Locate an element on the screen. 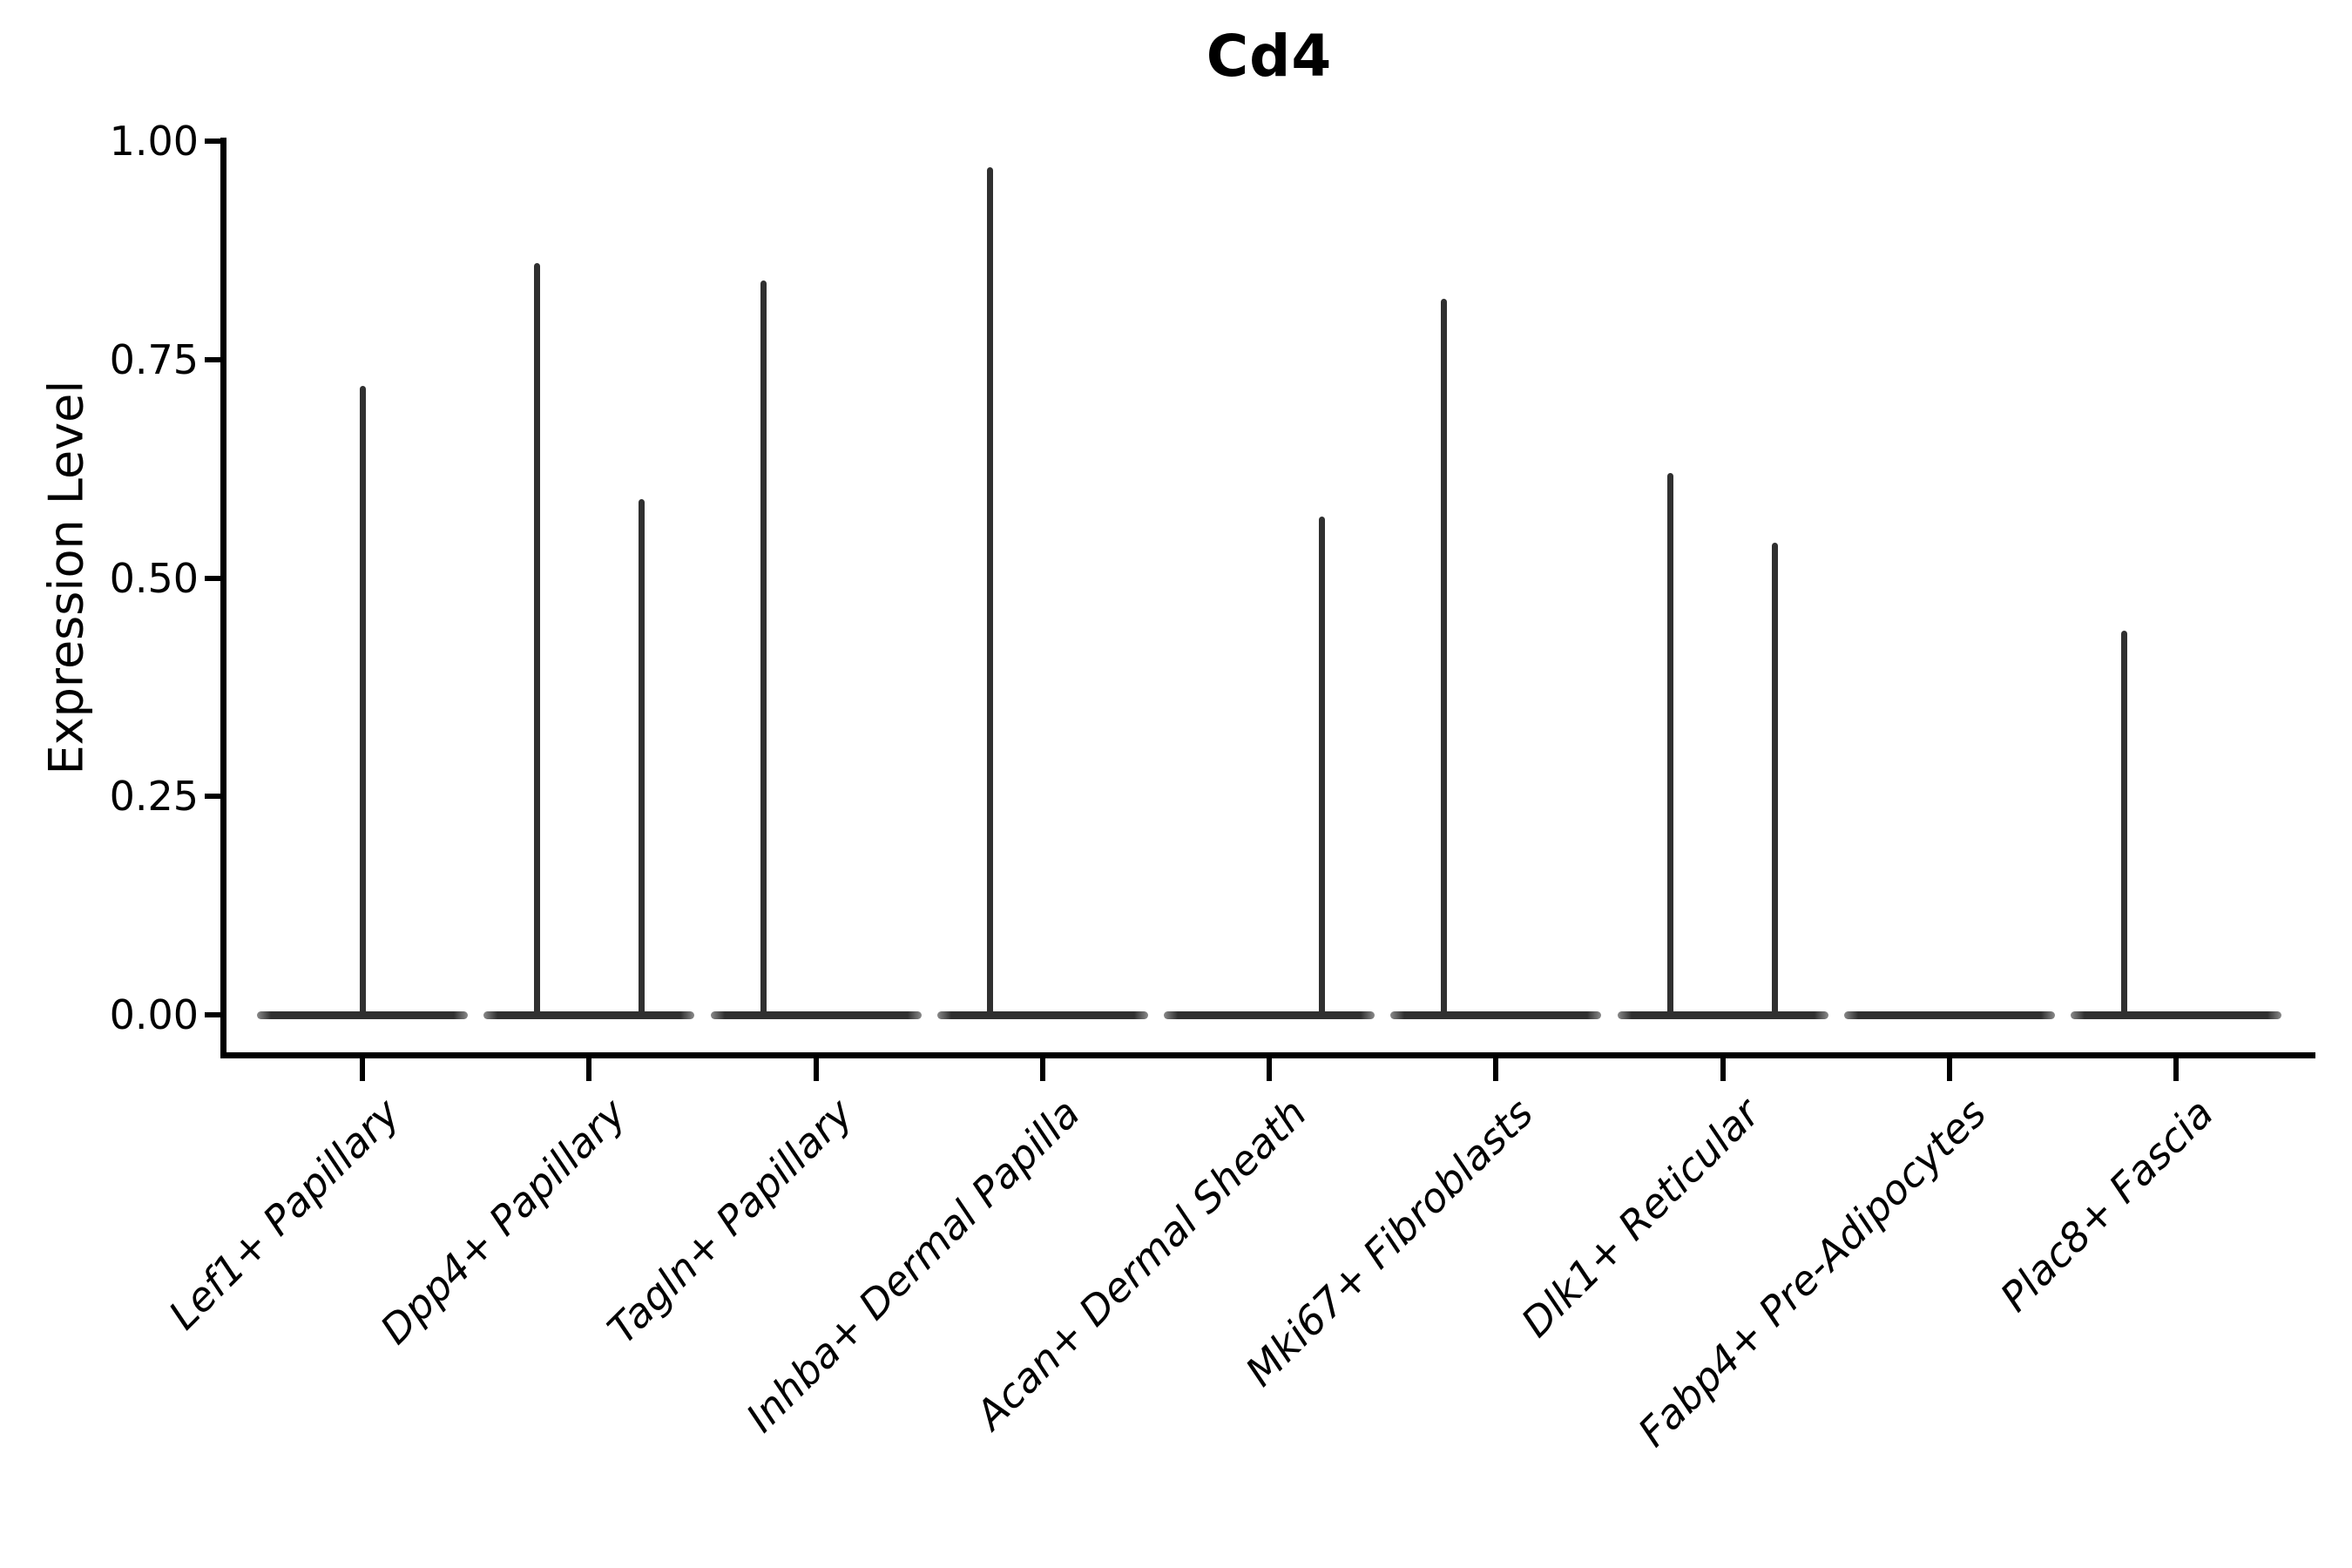 The image size is (2352, 1568). chart-title: Cd4 is located at coordinates (1270, 56).